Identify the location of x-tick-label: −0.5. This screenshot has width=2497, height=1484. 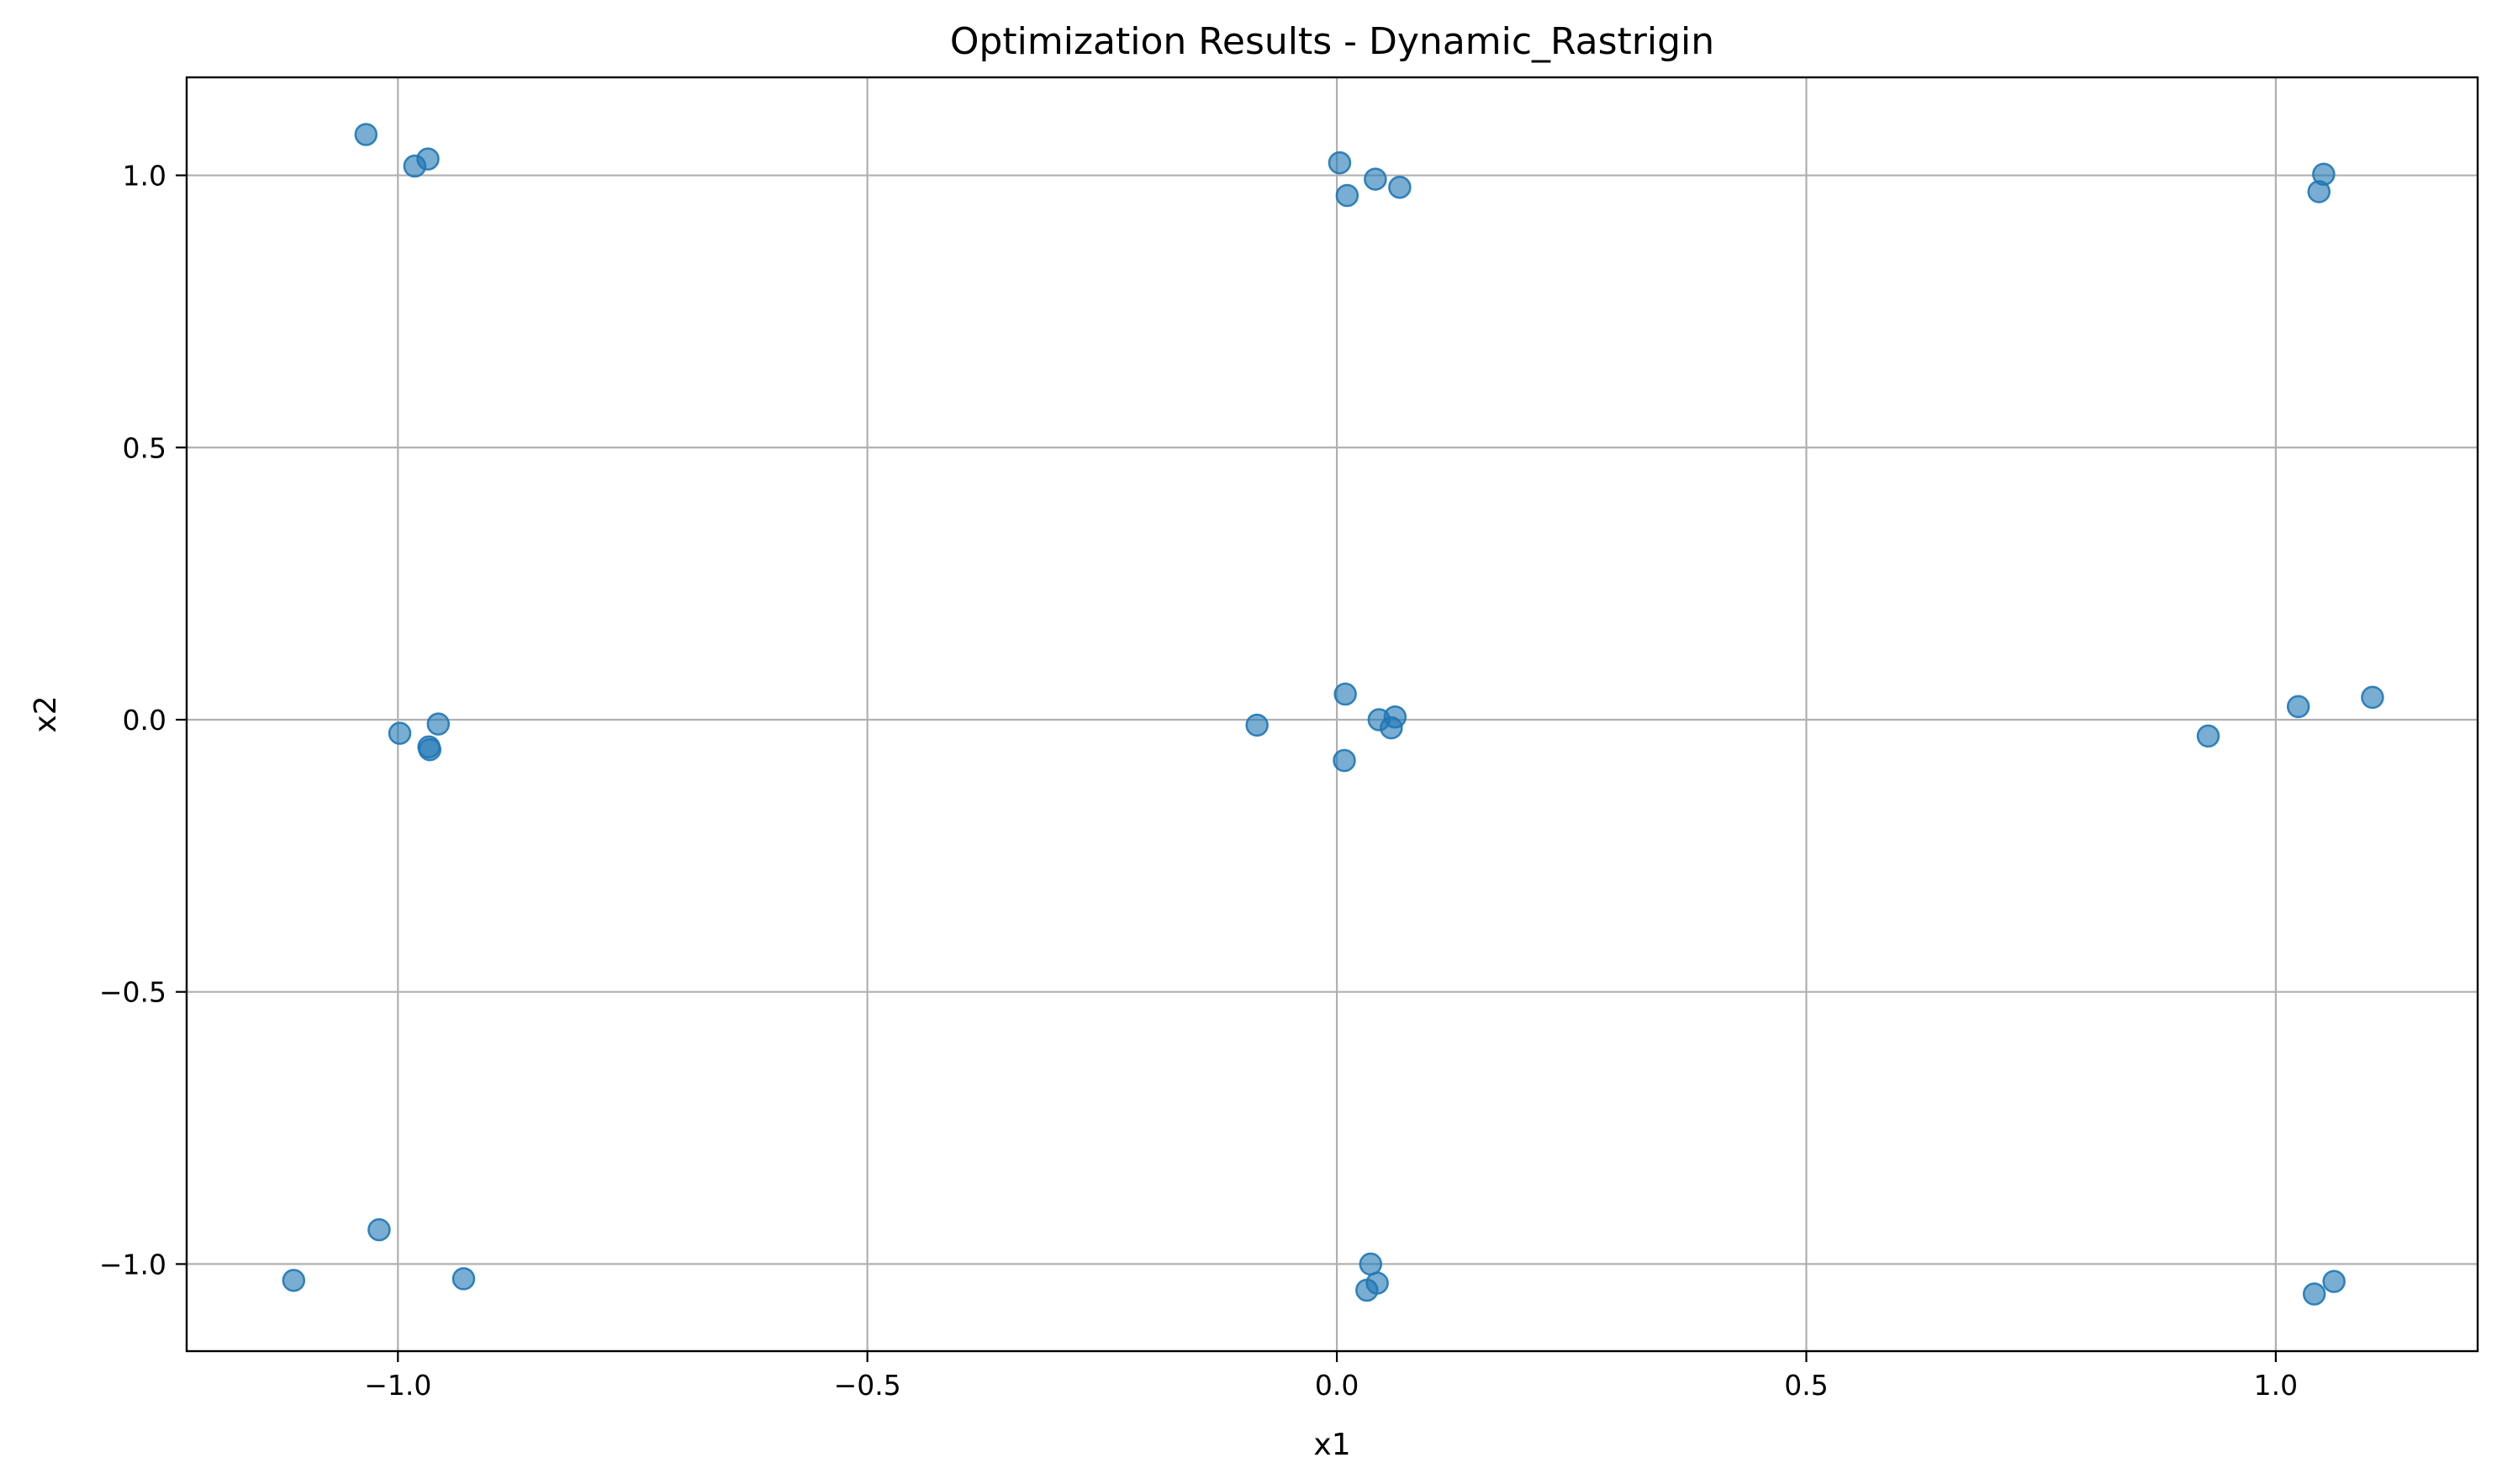
(867, 1385).